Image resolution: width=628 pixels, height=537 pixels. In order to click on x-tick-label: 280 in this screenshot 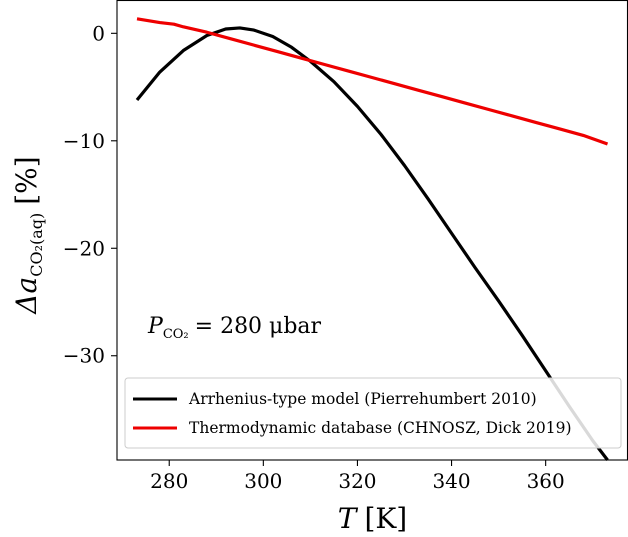, I will do `click(169, 481)`.